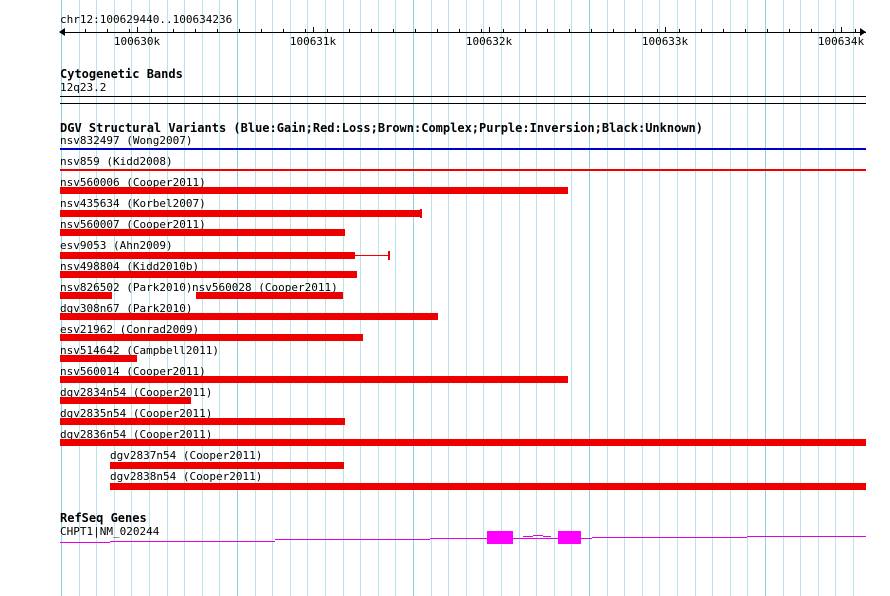  Describe the element at coordinates (489, 41) in the screenshot. I see `ruler-tick-label: 100632k` at that location.